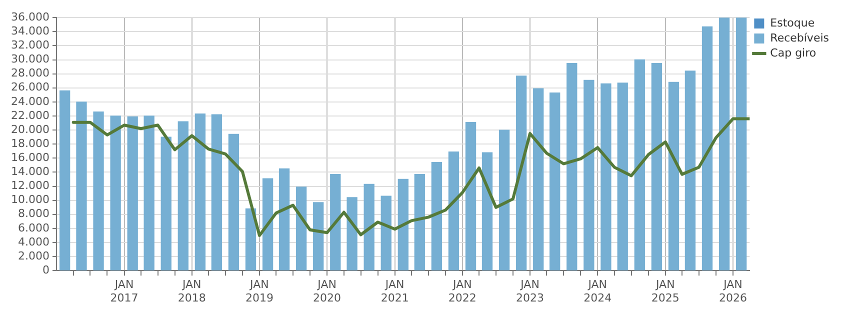  I want to click on y-tick-label: 18.000, so click(30, 143).